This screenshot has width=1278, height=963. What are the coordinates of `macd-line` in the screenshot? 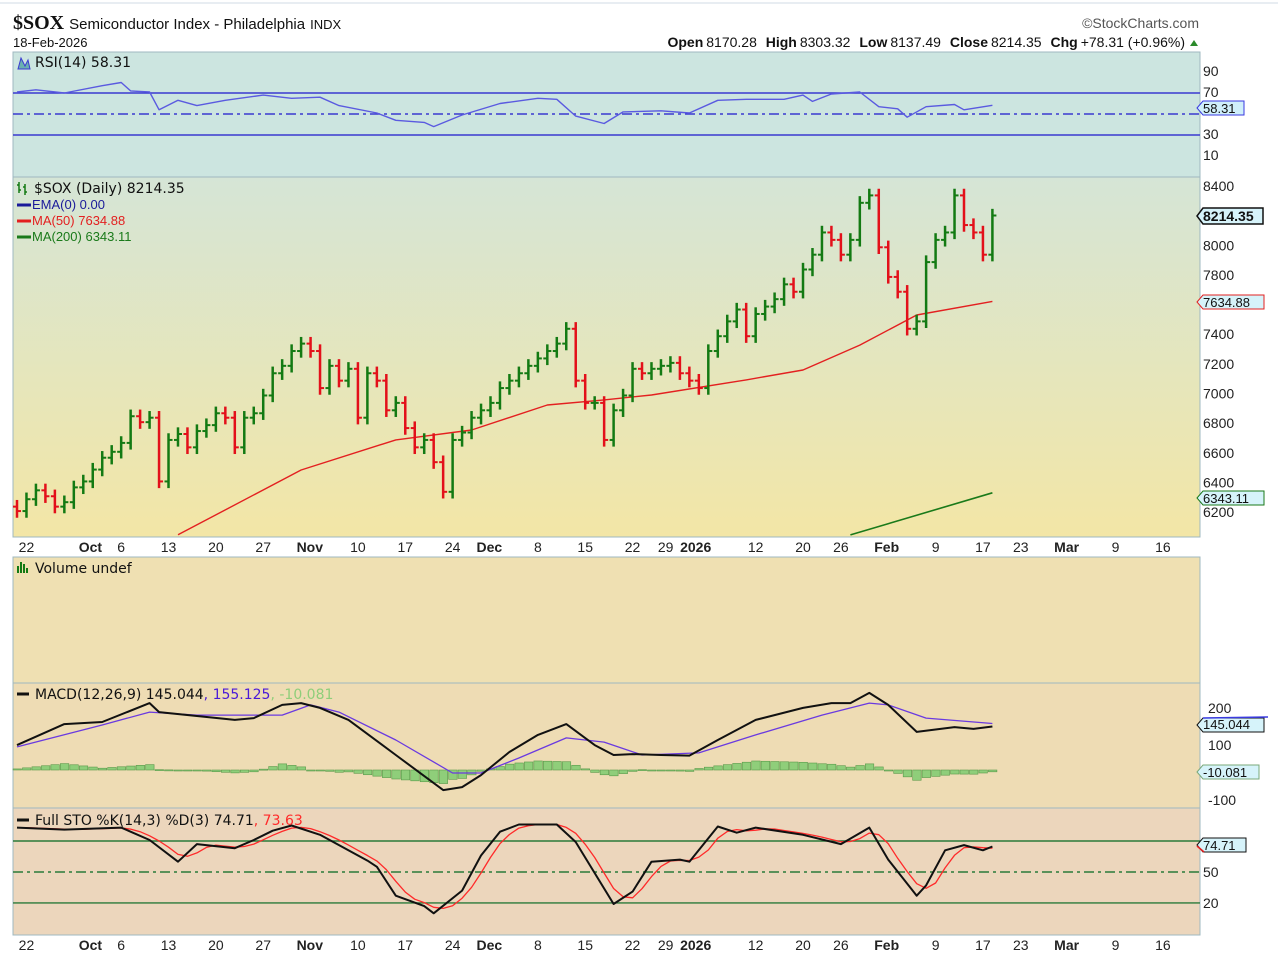 It's located at (504, 741).